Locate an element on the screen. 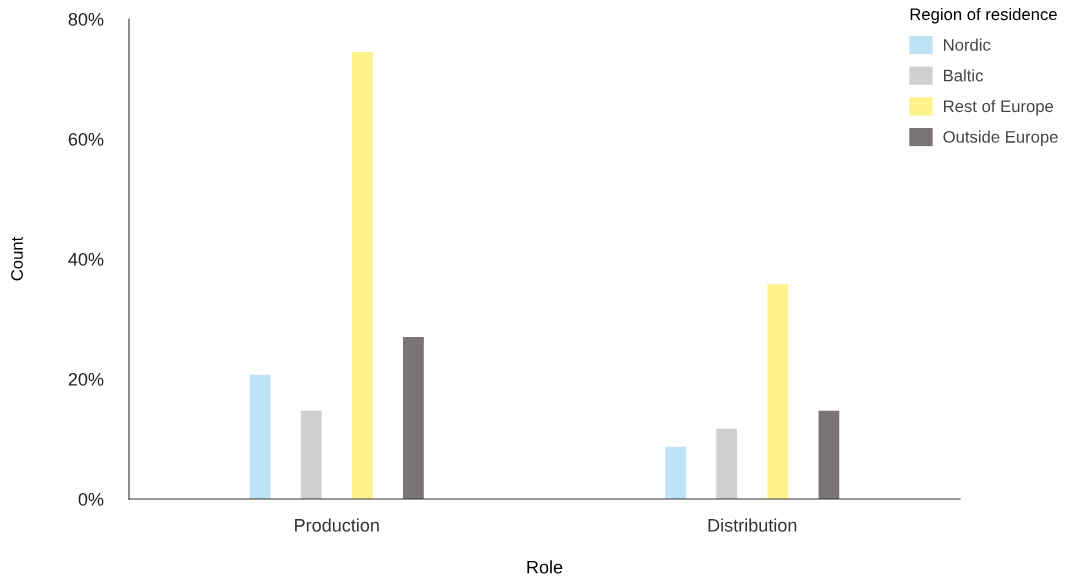  y-axis-title: Count is located at coordinates (17, 258).